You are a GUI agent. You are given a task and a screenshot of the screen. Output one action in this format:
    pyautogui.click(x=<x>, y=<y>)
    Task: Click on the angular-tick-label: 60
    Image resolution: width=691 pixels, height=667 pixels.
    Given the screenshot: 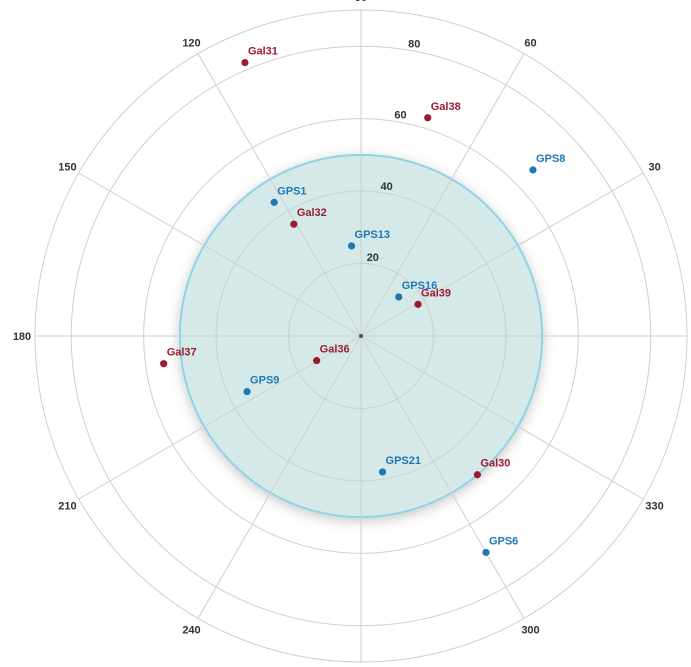 What is the action you would take?
    pyautogui.click(x=530, y=43)
    